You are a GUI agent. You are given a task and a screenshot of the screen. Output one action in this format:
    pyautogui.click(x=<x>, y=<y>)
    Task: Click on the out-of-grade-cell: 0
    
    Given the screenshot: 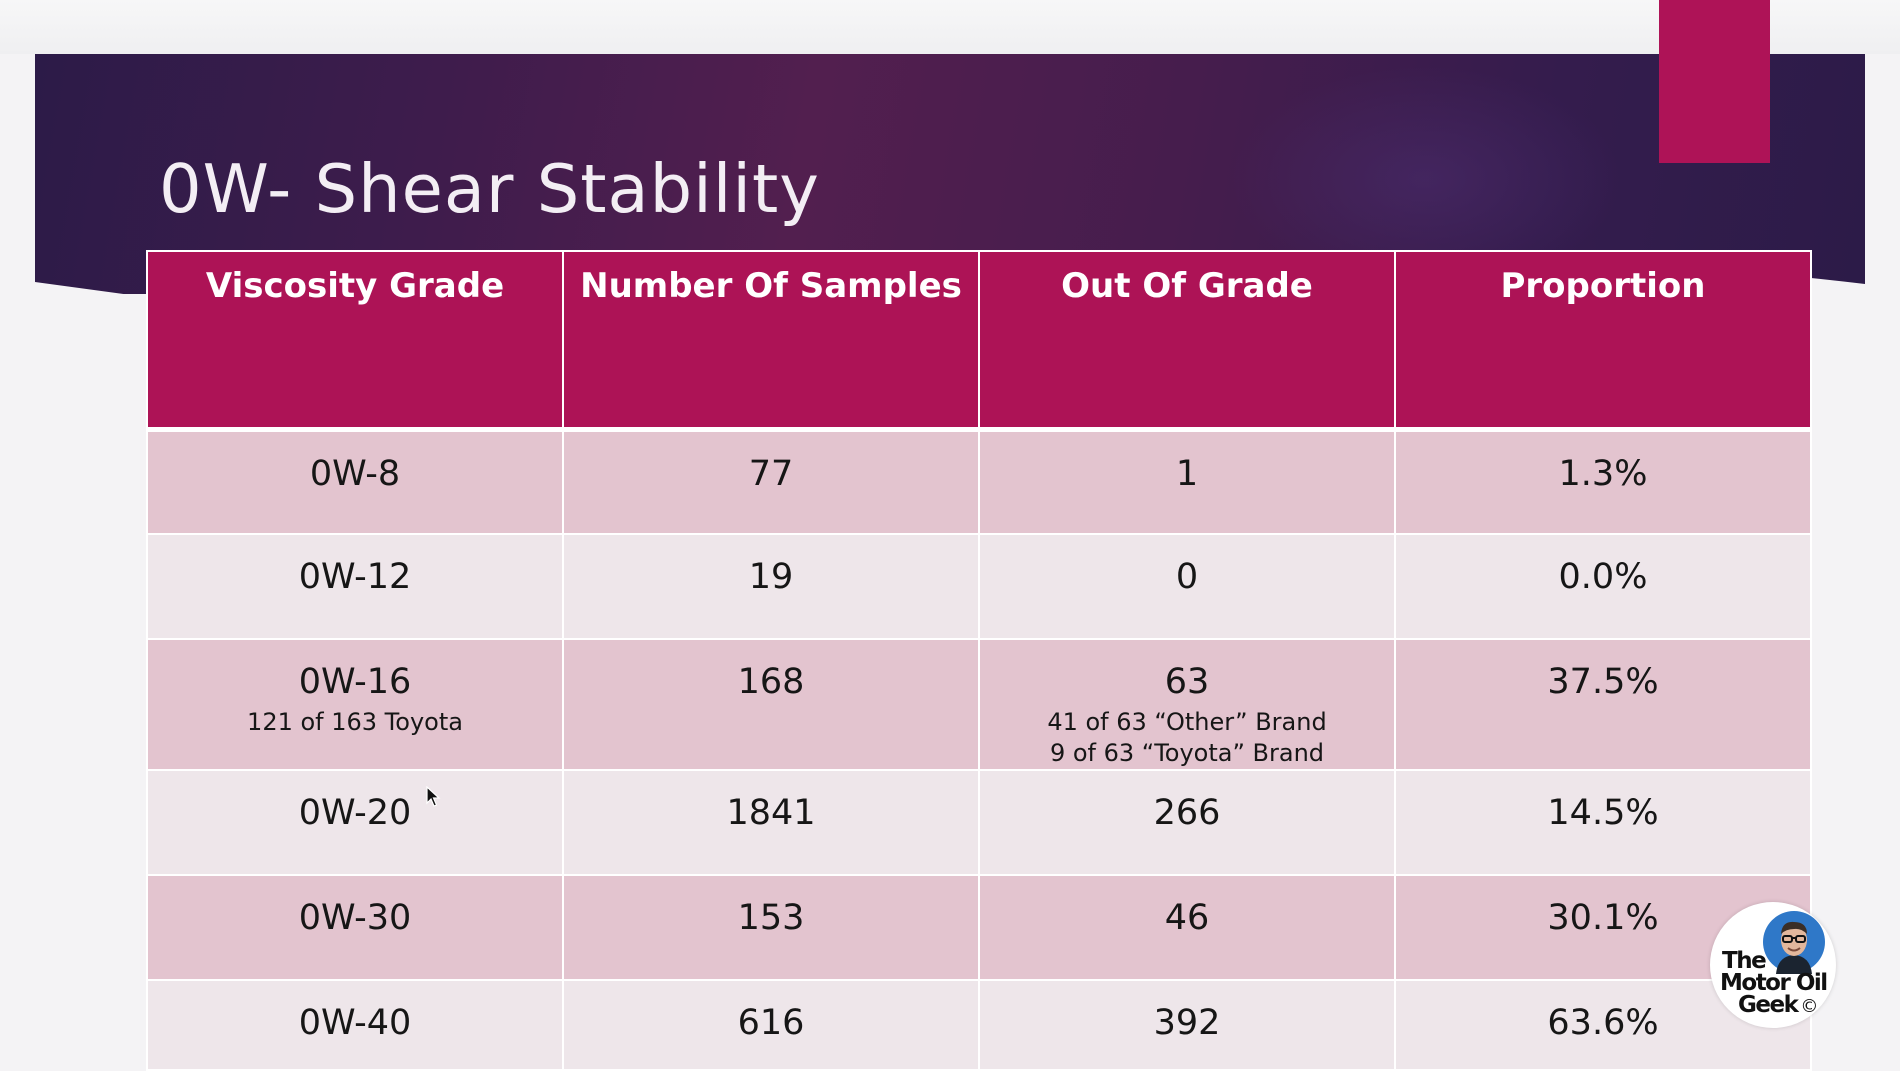 What is the action you would take?
    pyautogui.click(x=1187, y=587)
    